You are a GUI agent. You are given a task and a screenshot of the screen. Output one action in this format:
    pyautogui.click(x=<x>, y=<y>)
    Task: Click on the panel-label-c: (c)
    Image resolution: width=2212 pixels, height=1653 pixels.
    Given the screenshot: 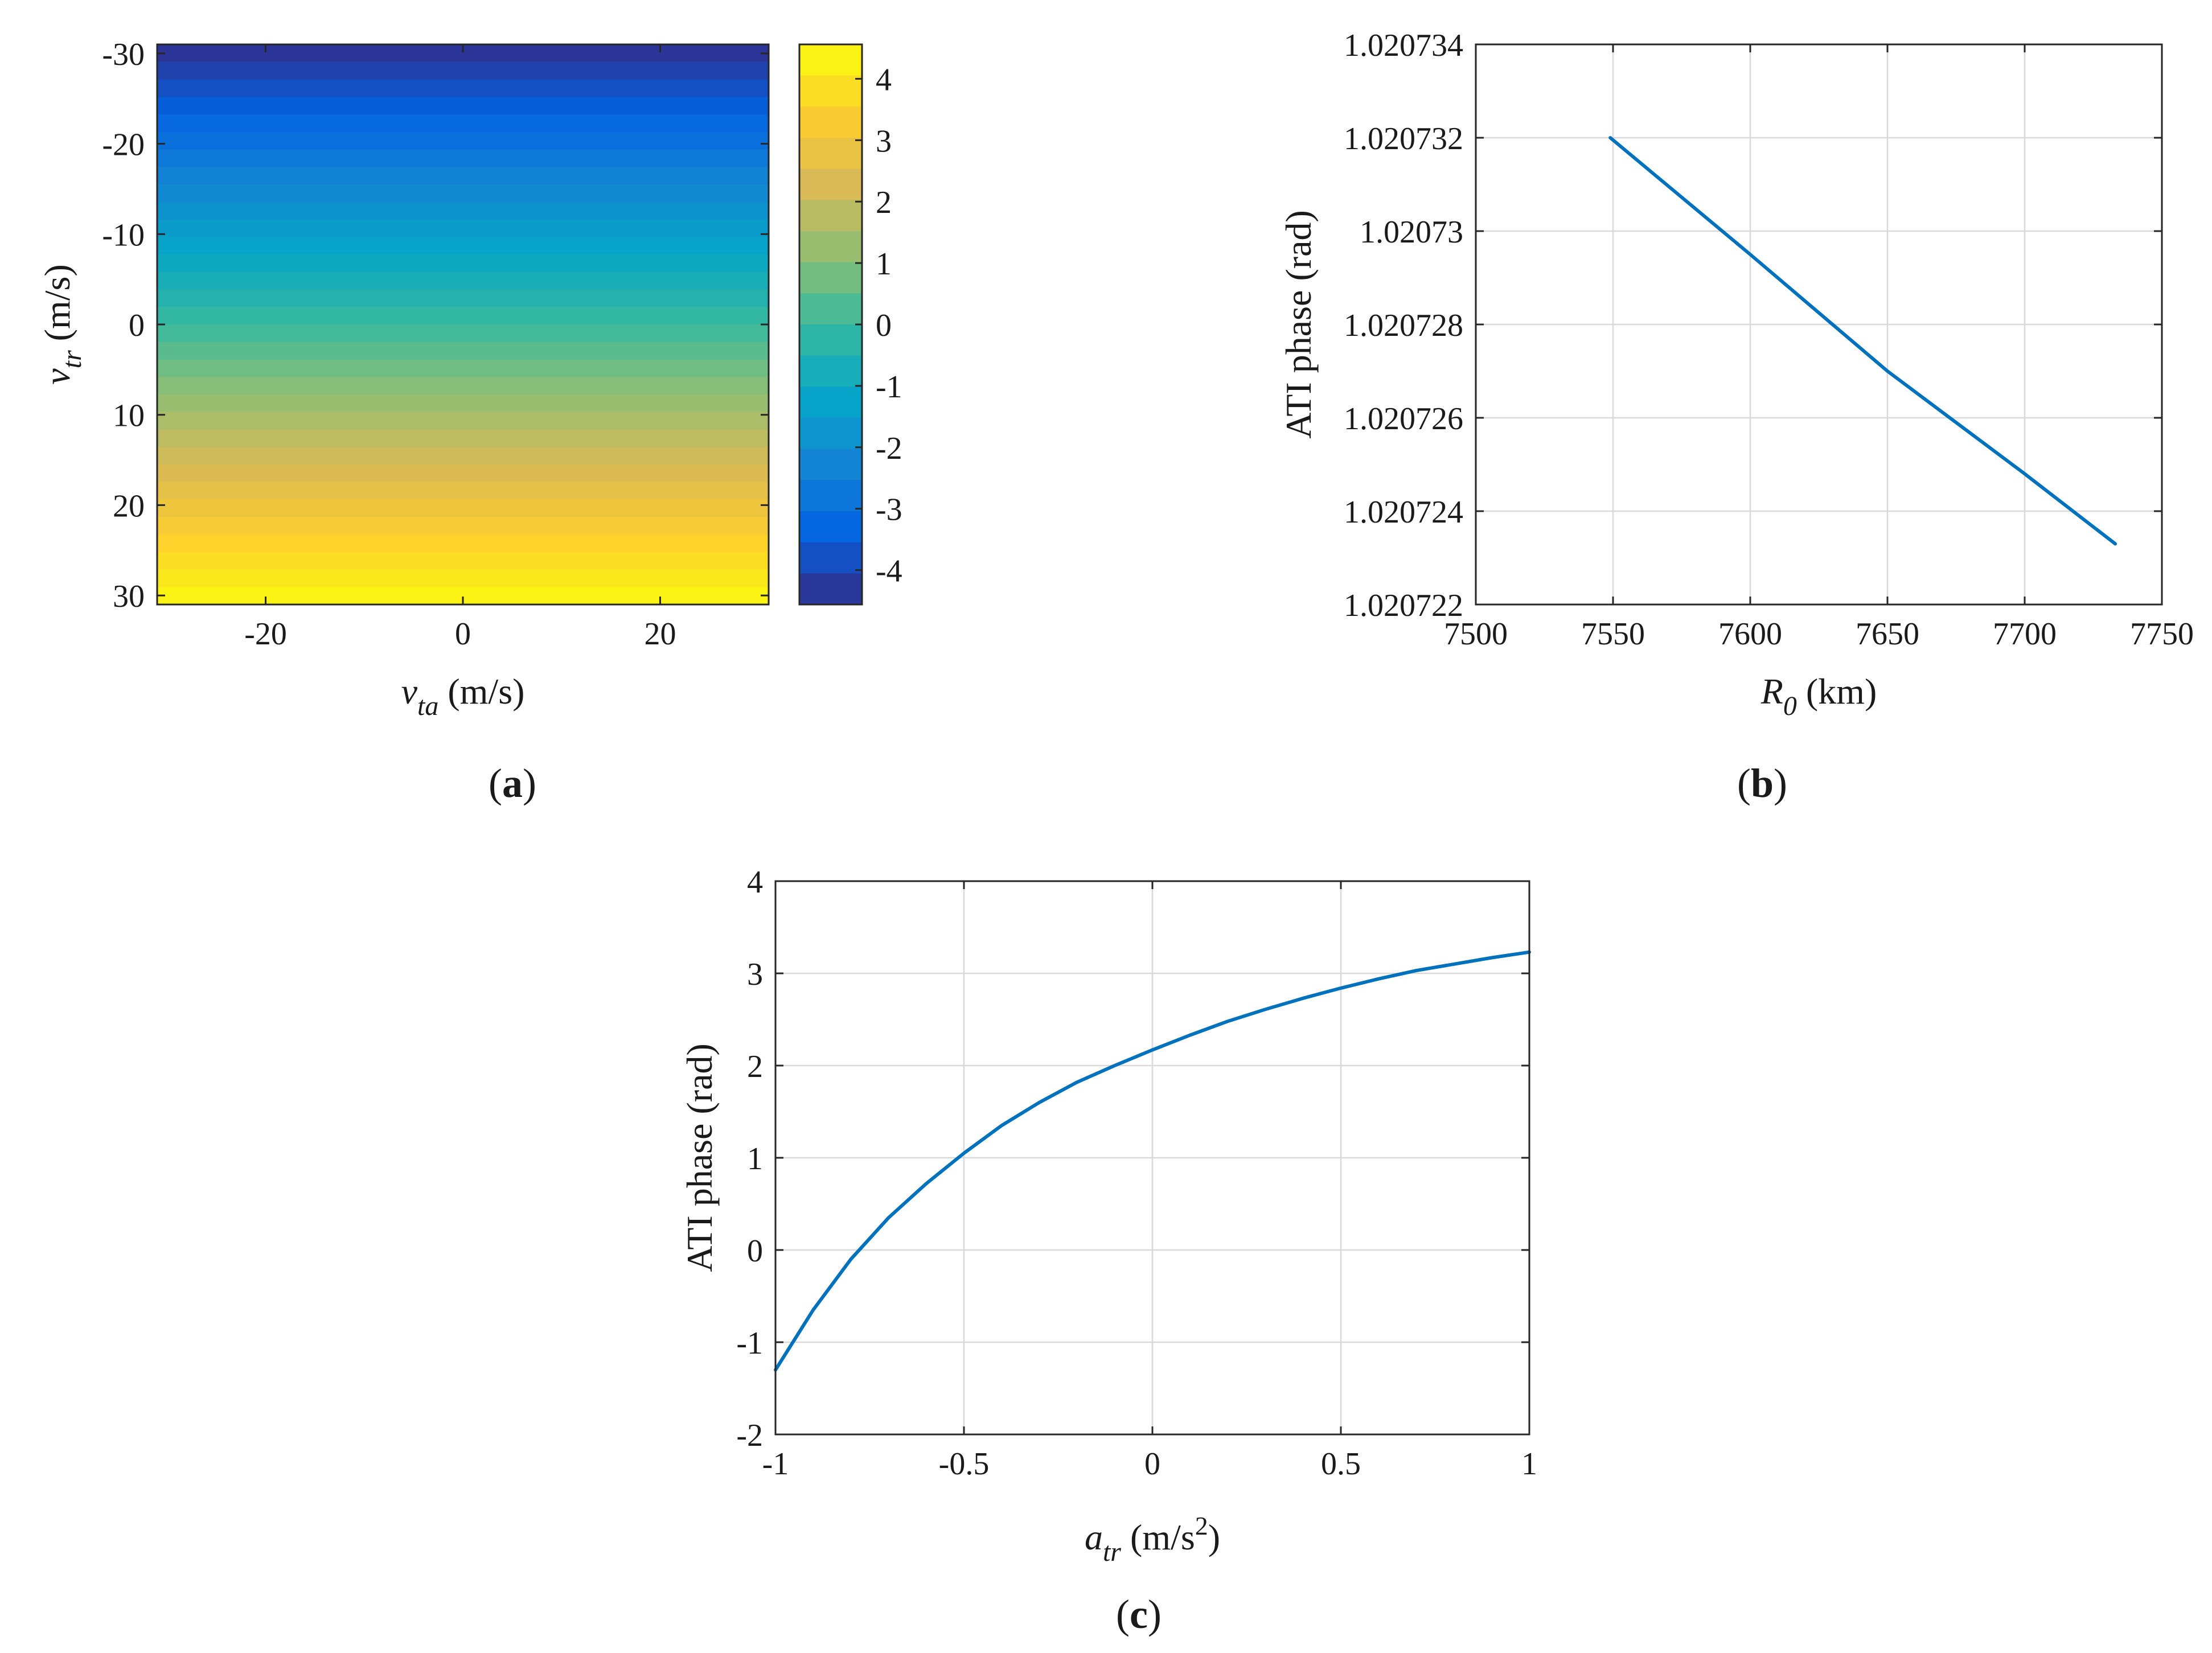 What is the action you would take?
    pyautogui.click(x=1139, y=1614)
    